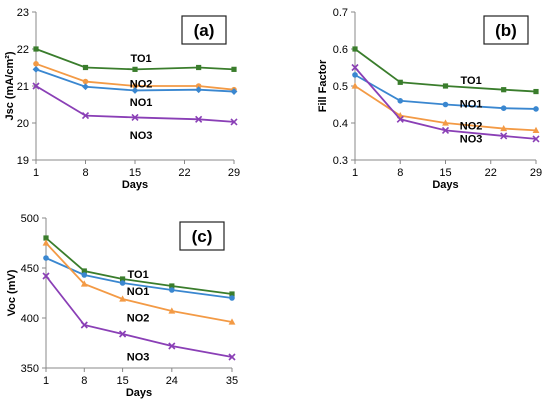 This screenshot has height=405, width=550. What do you see at coordinates (85, 173) in the screenshot?
I see `x-tick-label: 8` at bounding box center [85, 173].